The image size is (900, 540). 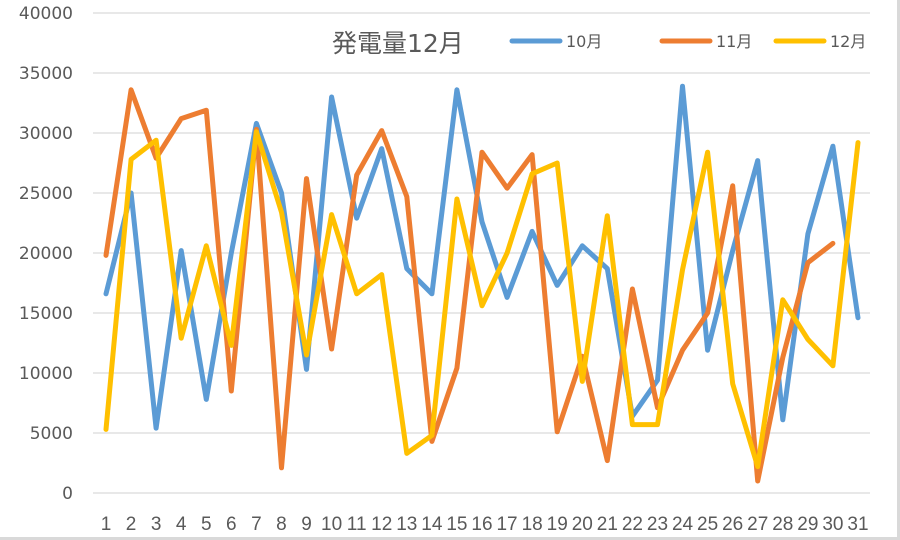 I want to click on y-tick-label: 30000, so click(x=46, y=134).